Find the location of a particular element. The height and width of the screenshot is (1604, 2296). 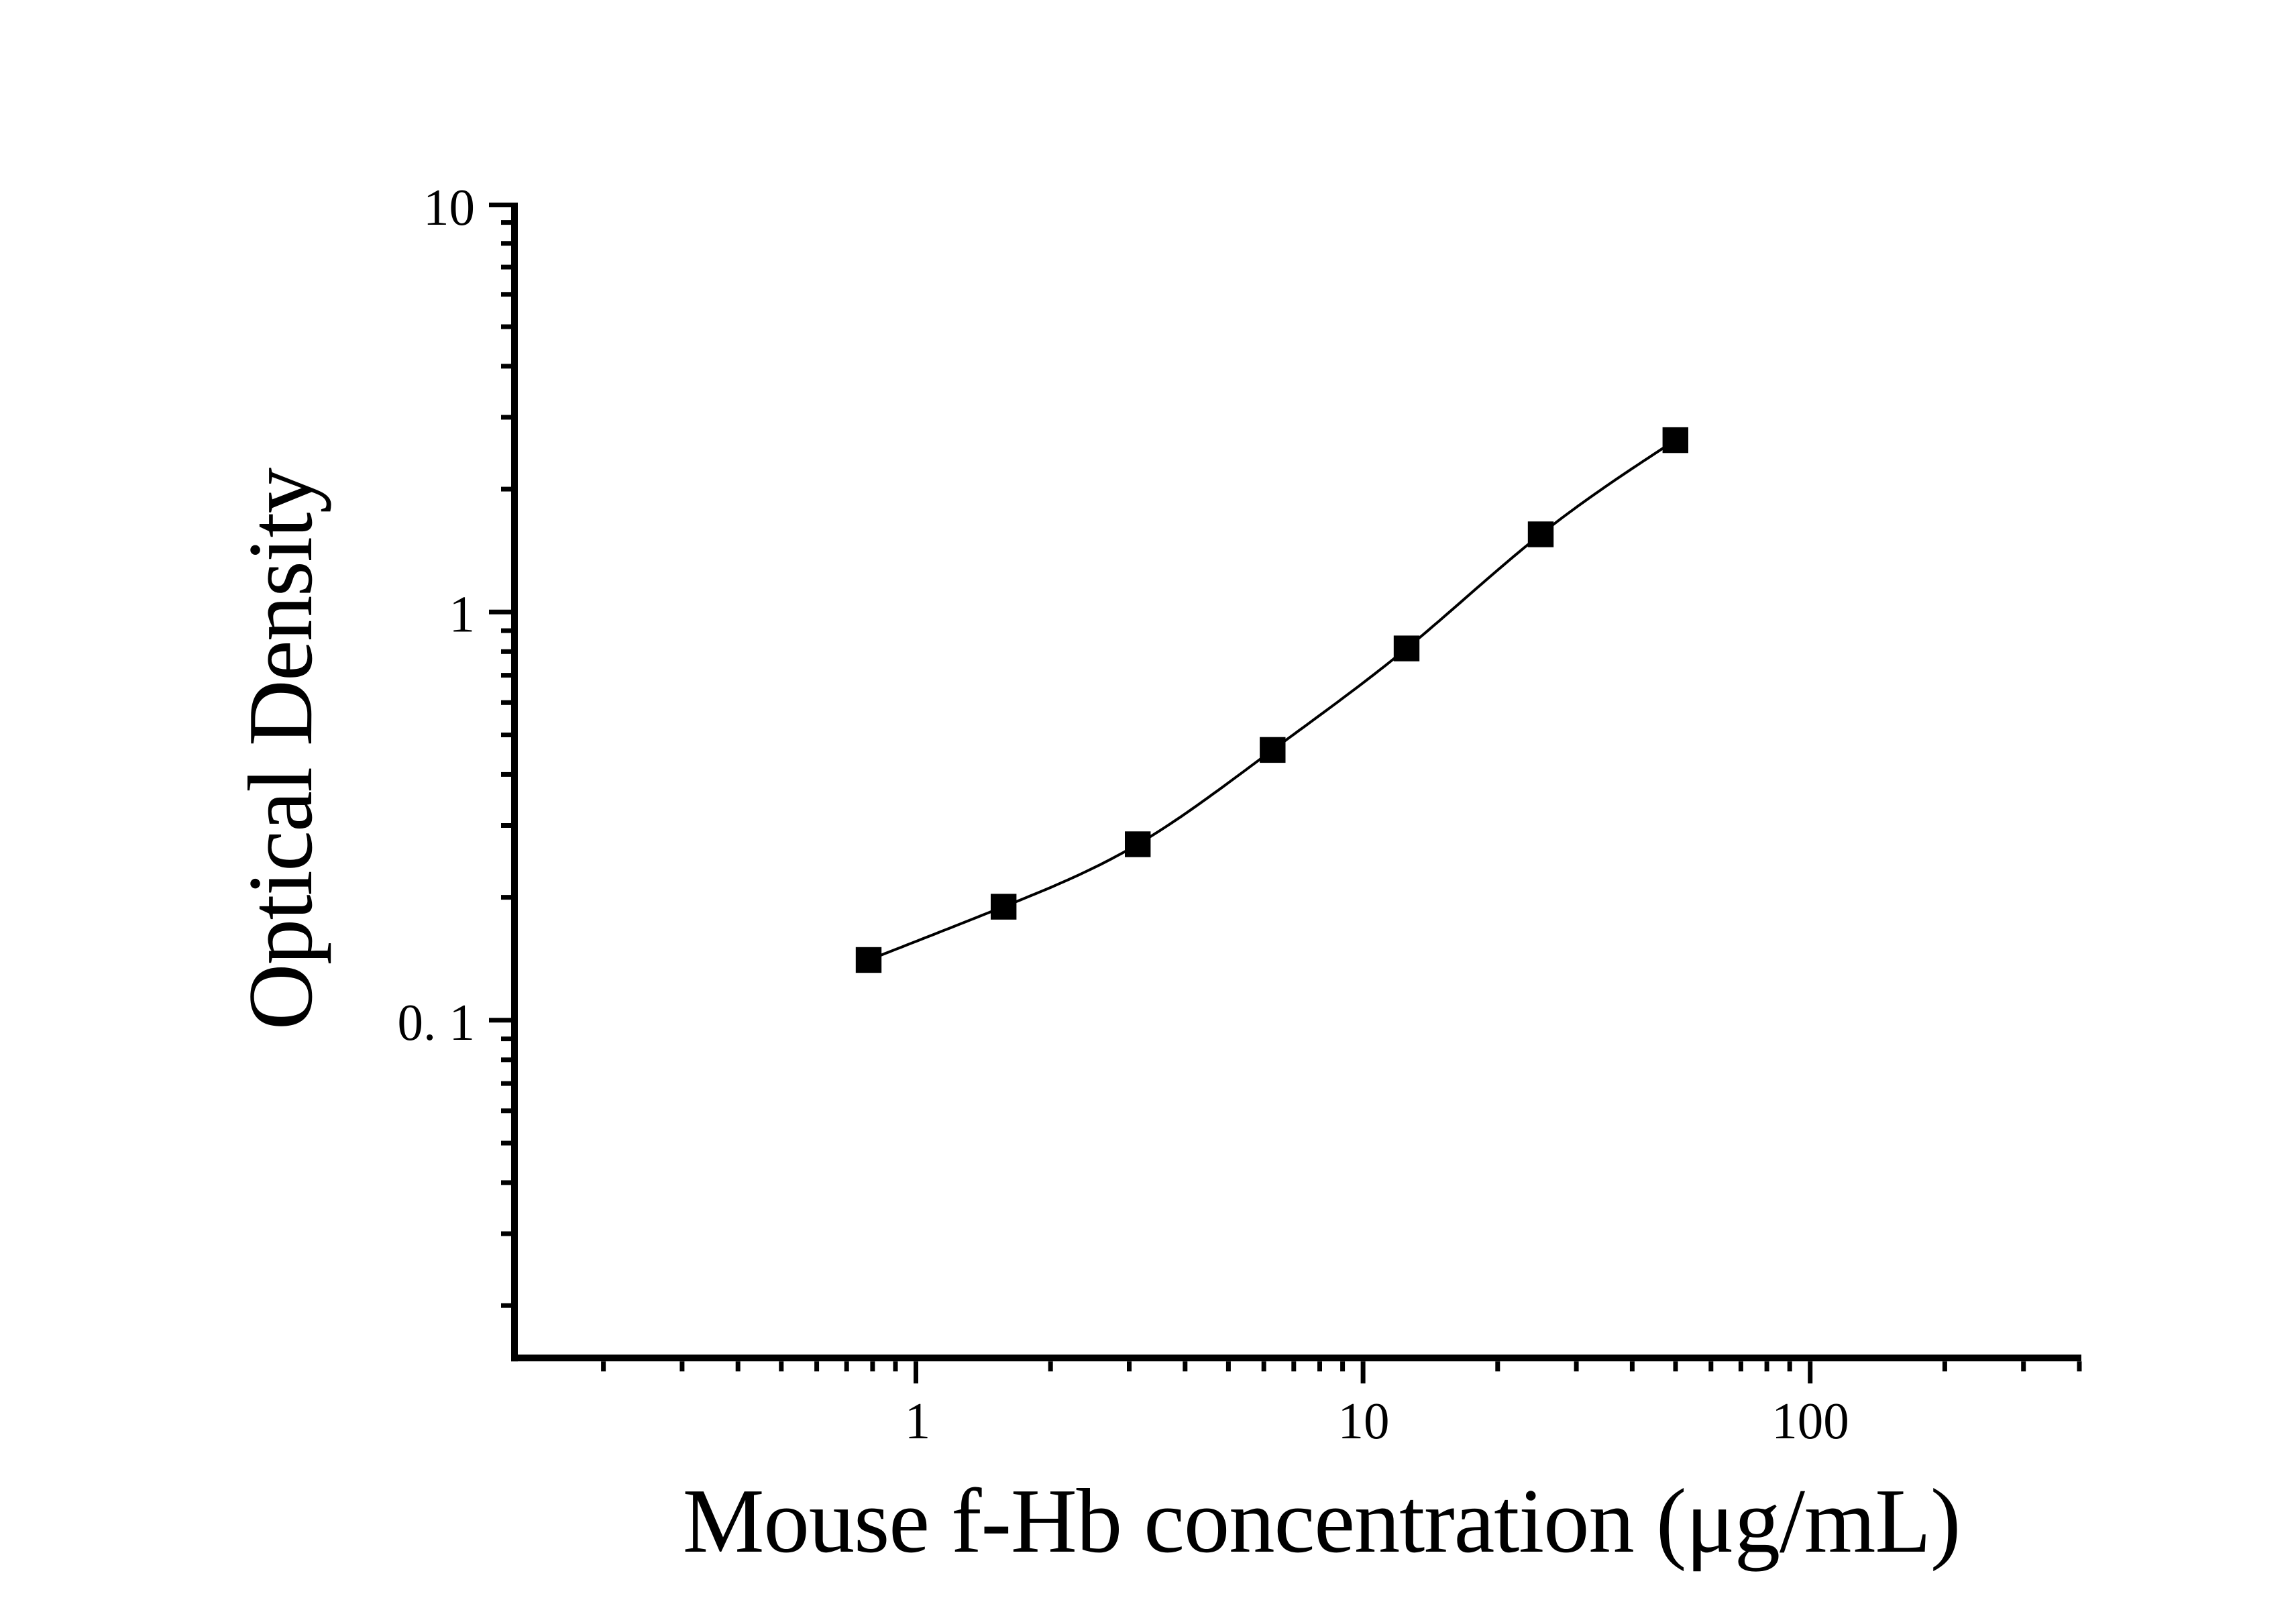

svg-text: 100 is located at coordinates (1810, 1421).